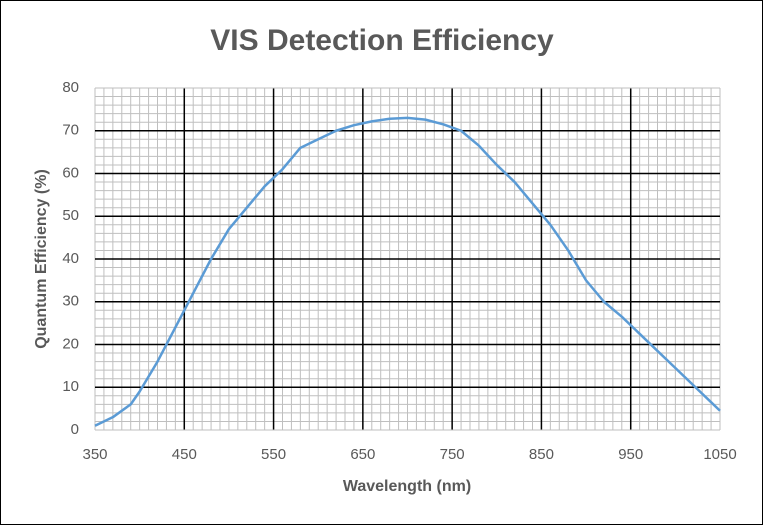 This screenshot has width=763, height=525. Describe the element at coordinates (273, 454) in the screenshot. I see `x-tick-label: 550` at that location.